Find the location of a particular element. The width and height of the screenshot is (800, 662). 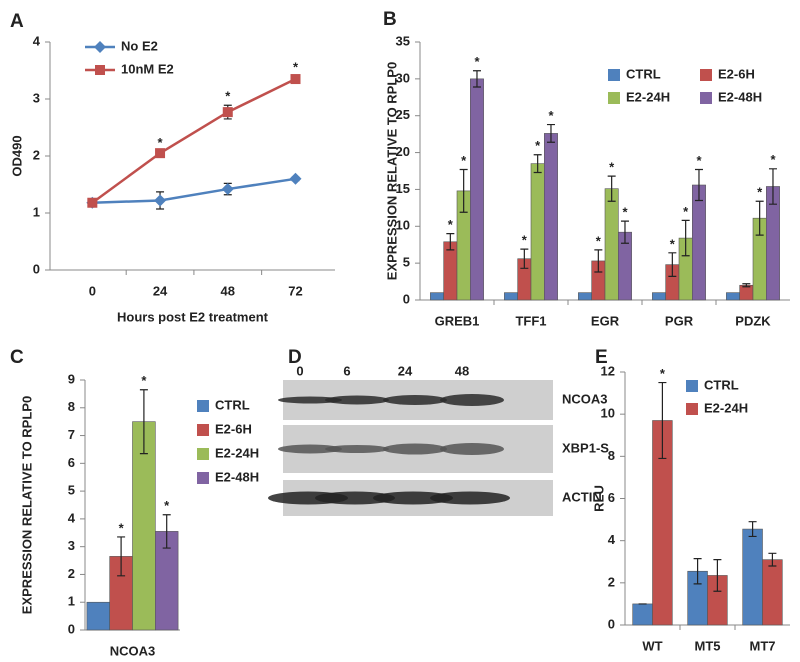

x-tick-label: MT5 is located at coordinates (708, 645).